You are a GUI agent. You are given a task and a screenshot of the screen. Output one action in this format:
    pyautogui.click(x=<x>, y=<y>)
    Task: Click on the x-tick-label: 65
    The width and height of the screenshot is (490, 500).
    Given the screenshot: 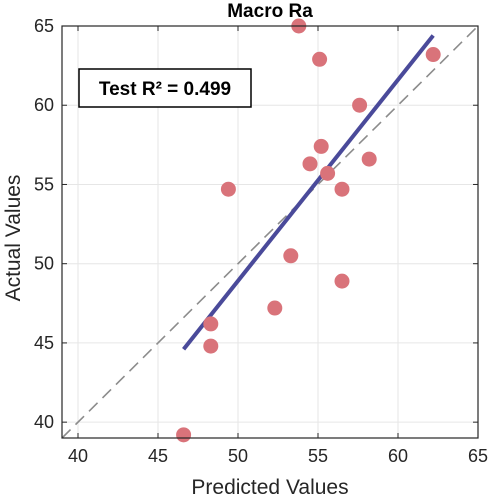 What is the action you would take?
    pyautogui.click(x=478, y=456)
    